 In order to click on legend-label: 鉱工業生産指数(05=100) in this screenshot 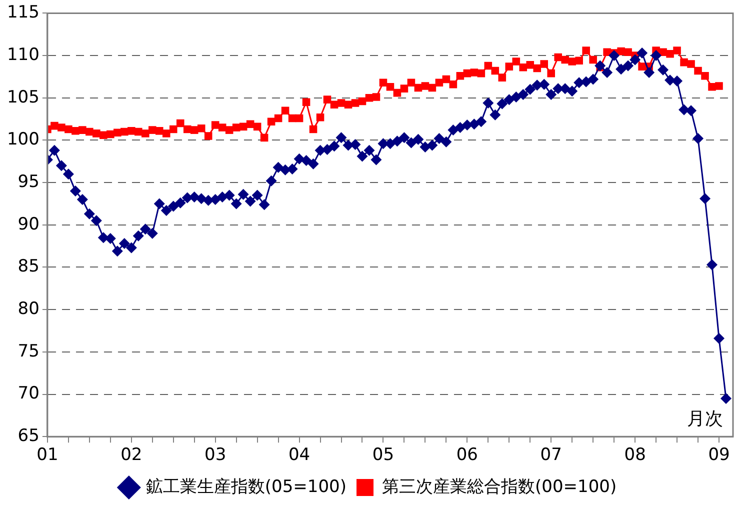, I will do `click(246, 486)`.